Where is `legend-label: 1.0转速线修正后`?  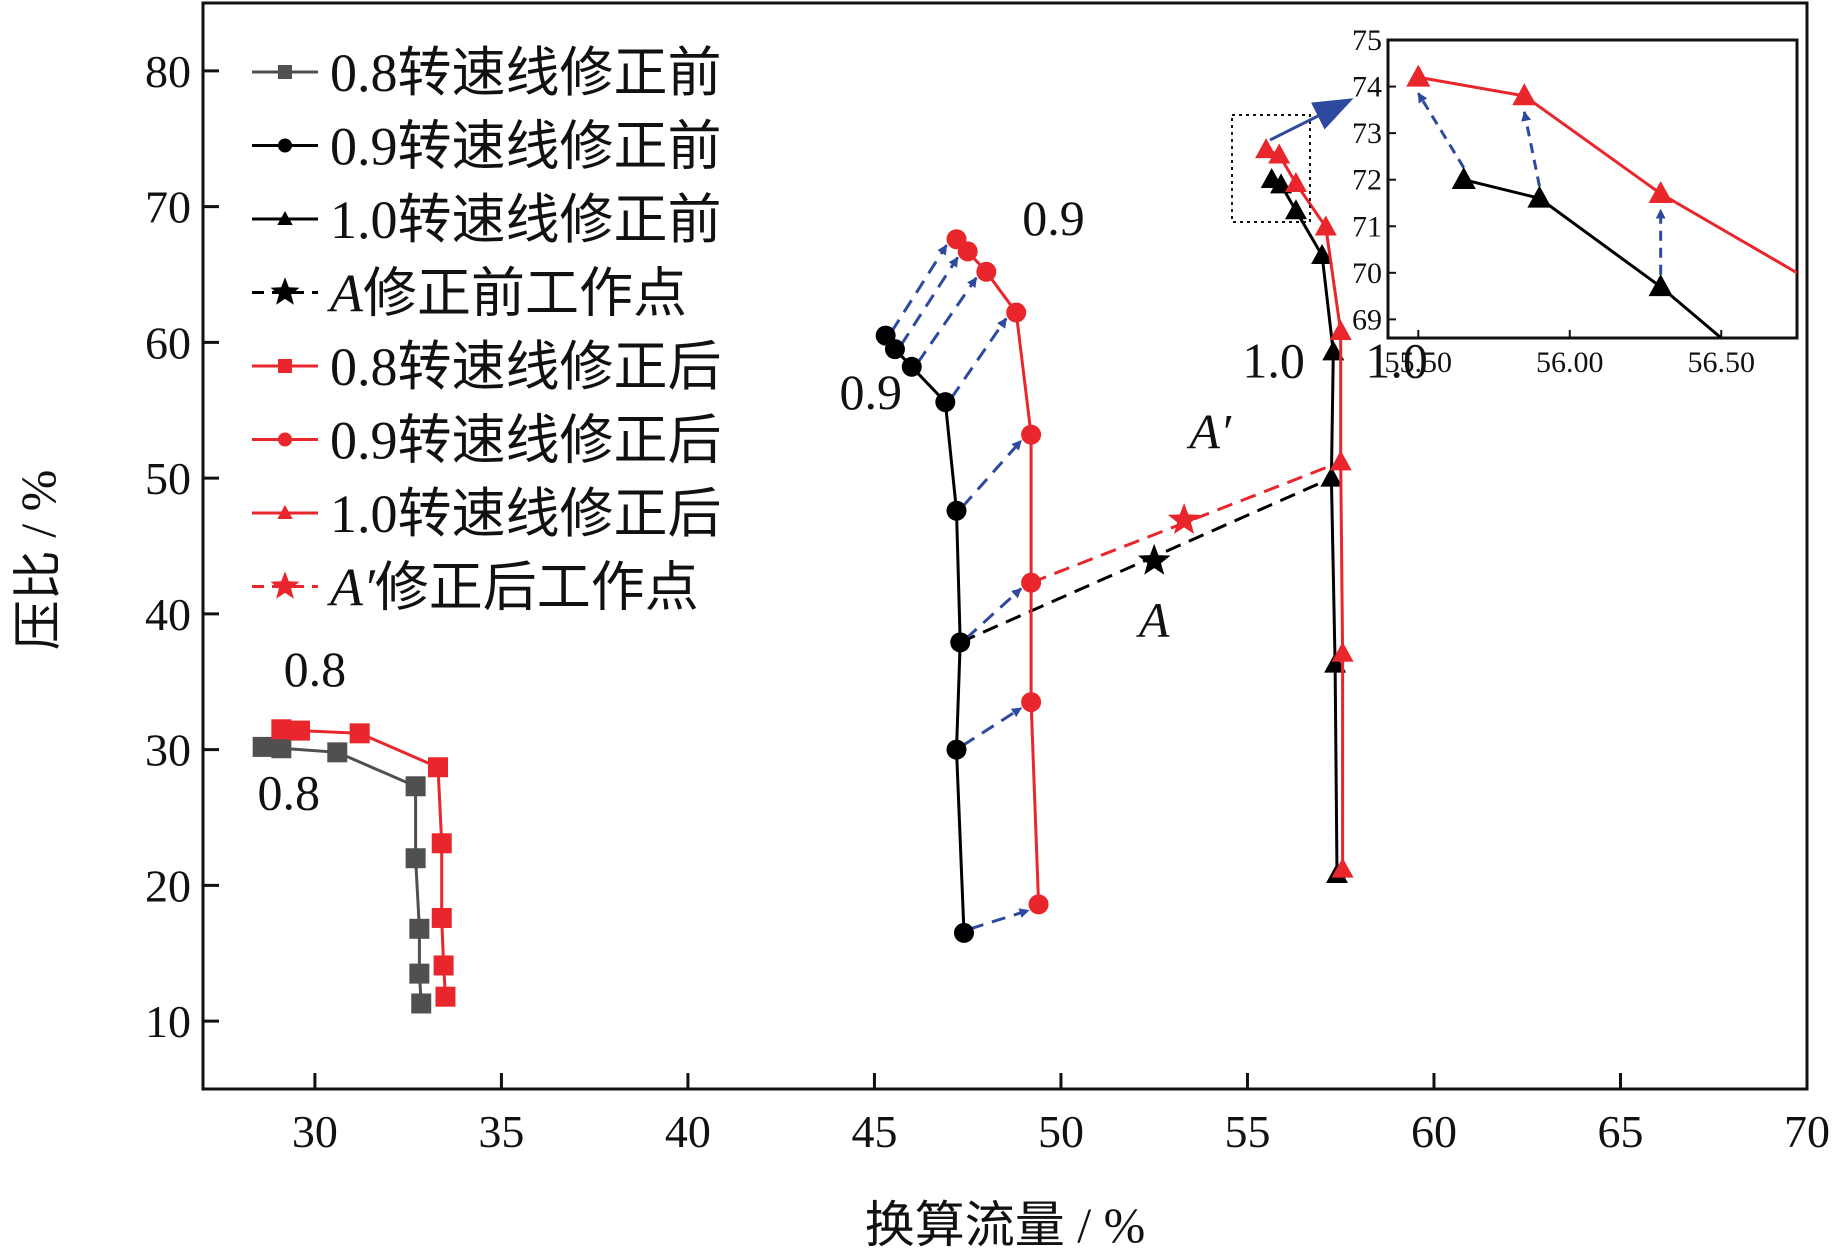 legend-label: 1.0转速线修正后 is located at coordinates (526, 514).